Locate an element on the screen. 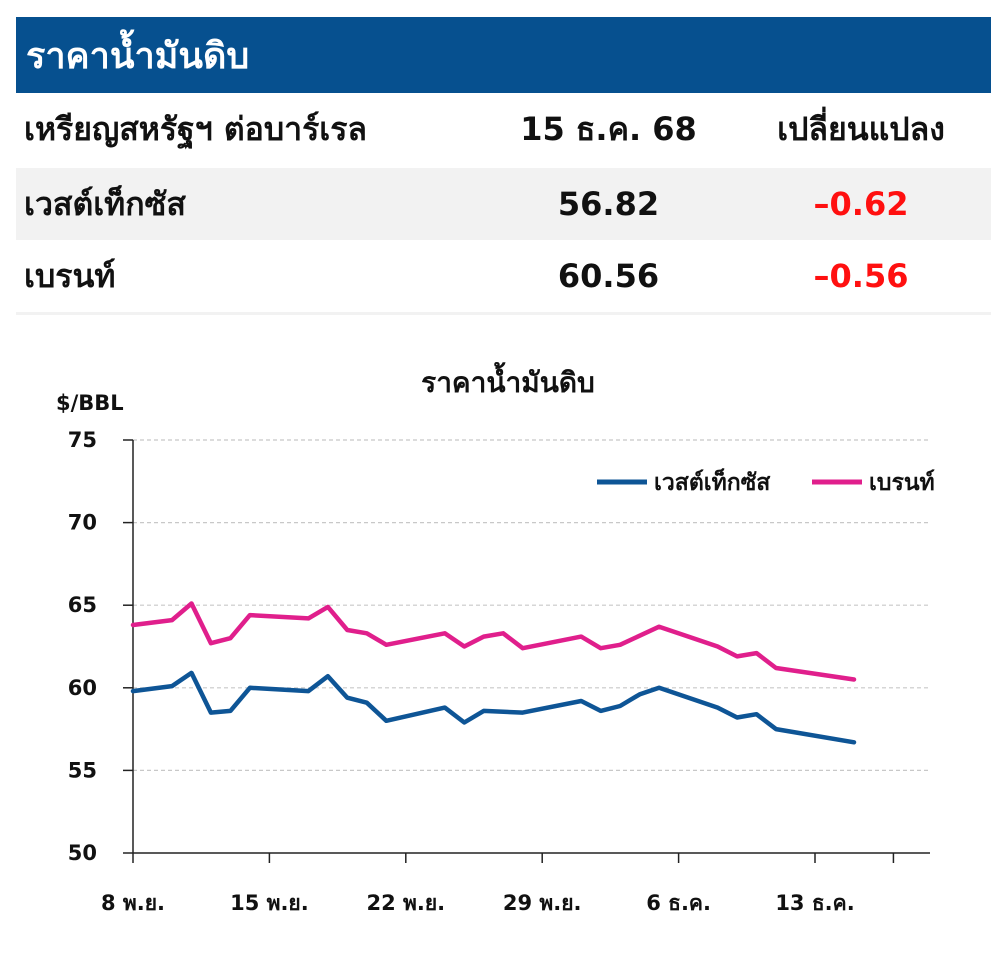 This screenshot has width=991, height=977. legend-label-brent: เบรนท์ is located at coordinates (902, 482).